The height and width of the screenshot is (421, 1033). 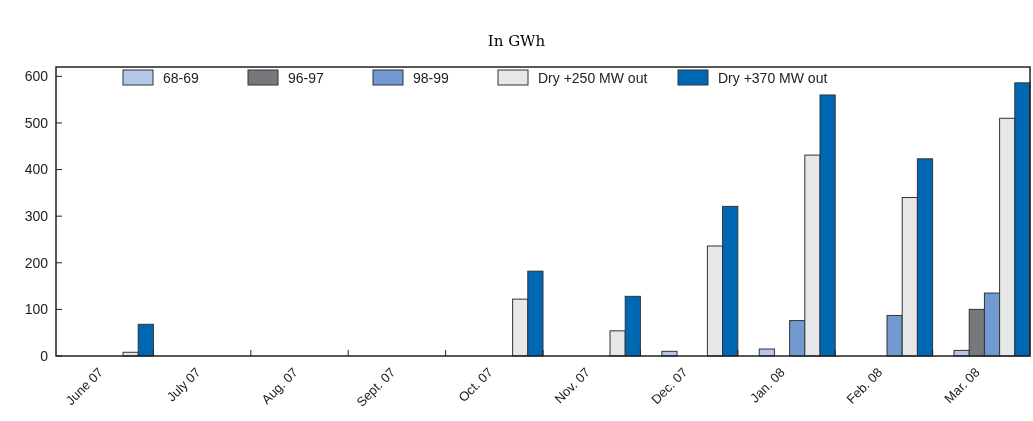 I want to click on y-tick-label: 0, so click(x=44, y=355).